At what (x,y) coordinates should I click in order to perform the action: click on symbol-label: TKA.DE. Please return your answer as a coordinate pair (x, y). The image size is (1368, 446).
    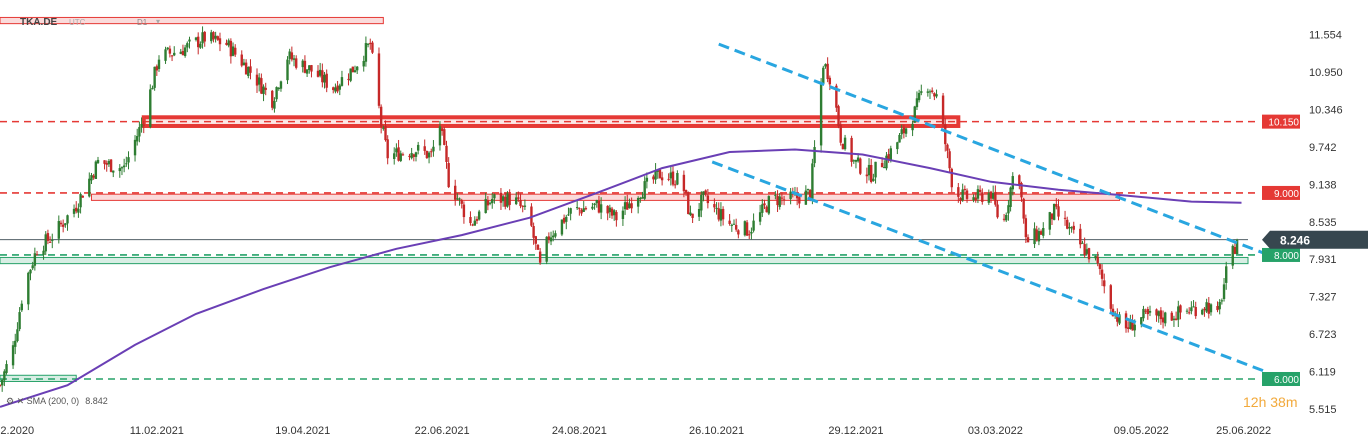
    Looking at the image, I should click on (39, 22).